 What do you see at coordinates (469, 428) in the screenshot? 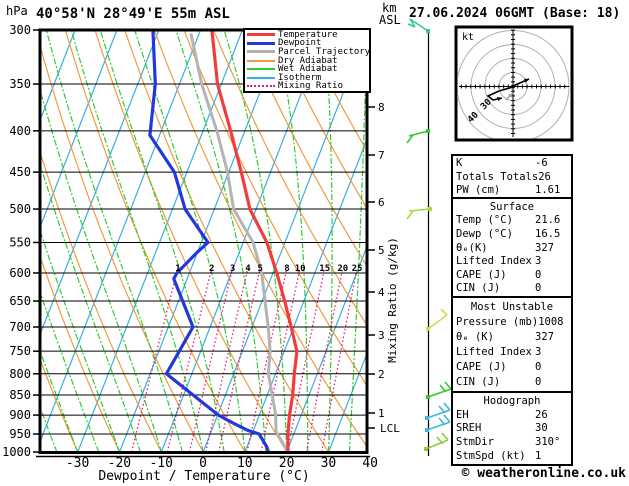
I see `stat-label: SREH` at bounding box center [469, 428].